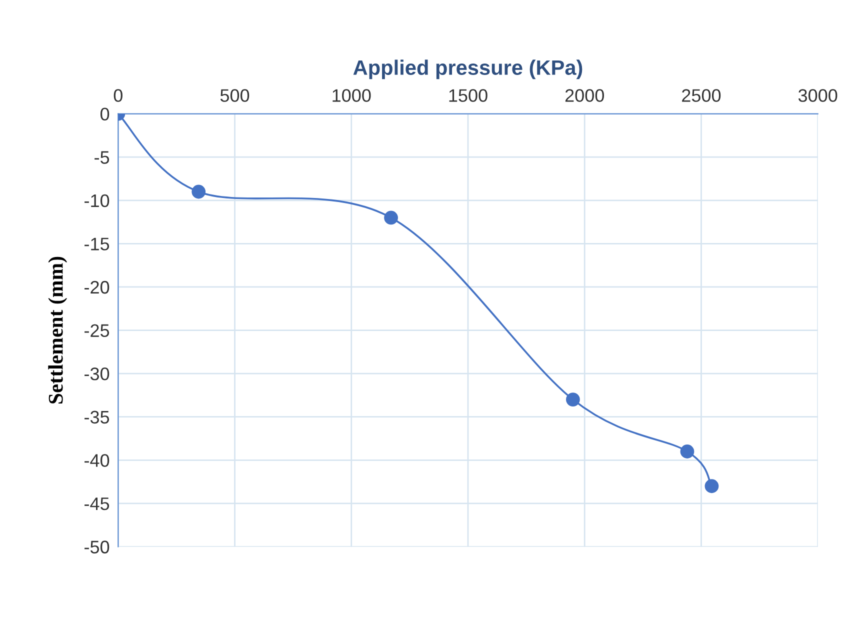 The height and width of the screenshot is (622, 844). Describe the element at coordinates (58, 330) in the screenshot. I see `y-axis-title: Settlement (mm)` at that location.